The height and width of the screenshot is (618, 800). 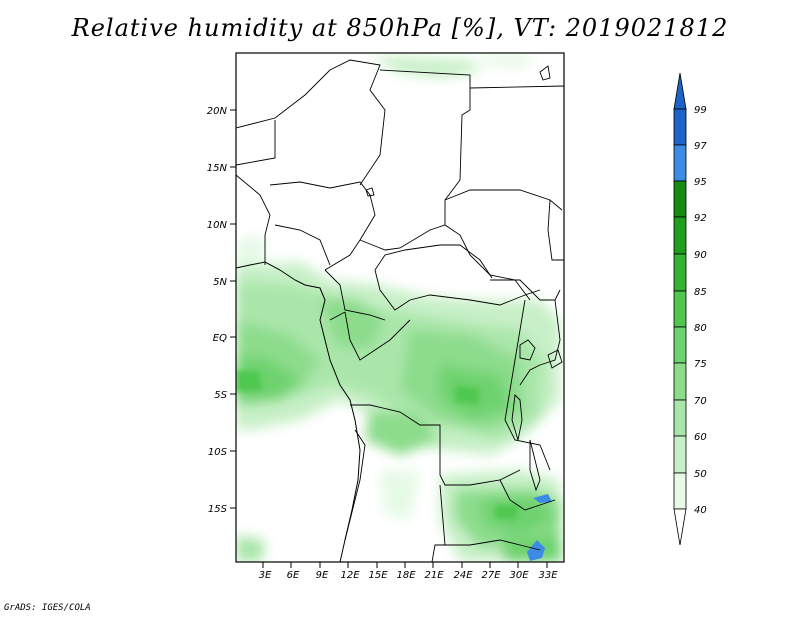 What do you see at coordinates (220, 282) in the screenshot?
I see `lat-tick-5n: 5N` at bounding box center [220, 282].